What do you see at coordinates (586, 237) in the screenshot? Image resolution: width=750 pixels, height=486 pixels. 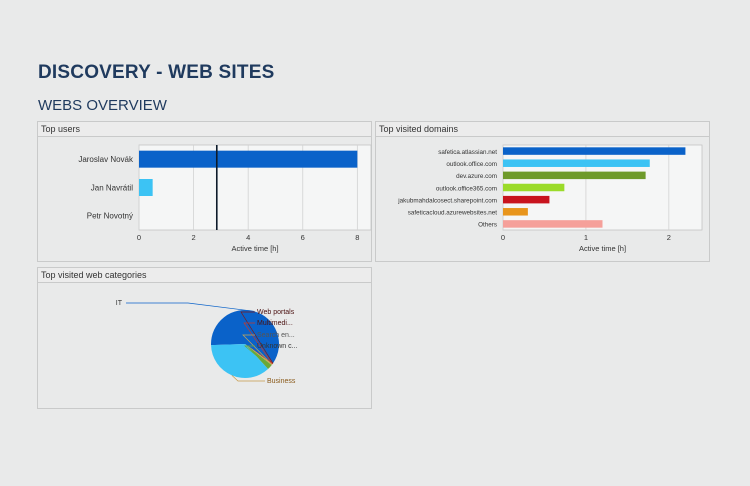 I see `x-tick-label: 1` at bounding box center [586, 237].